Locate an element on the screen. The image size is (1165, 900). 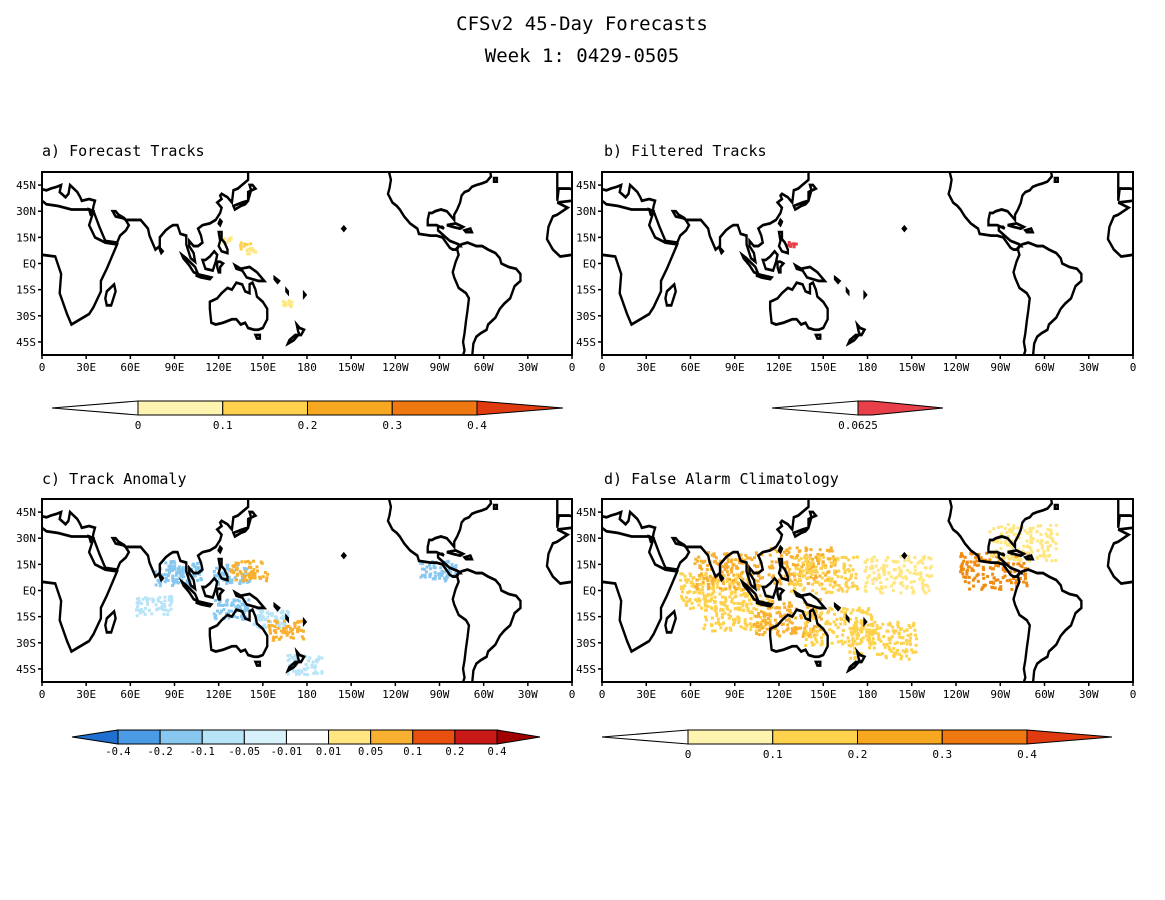
panel-label: d) False Alarm Climatology is located at coordinates (721, 479).